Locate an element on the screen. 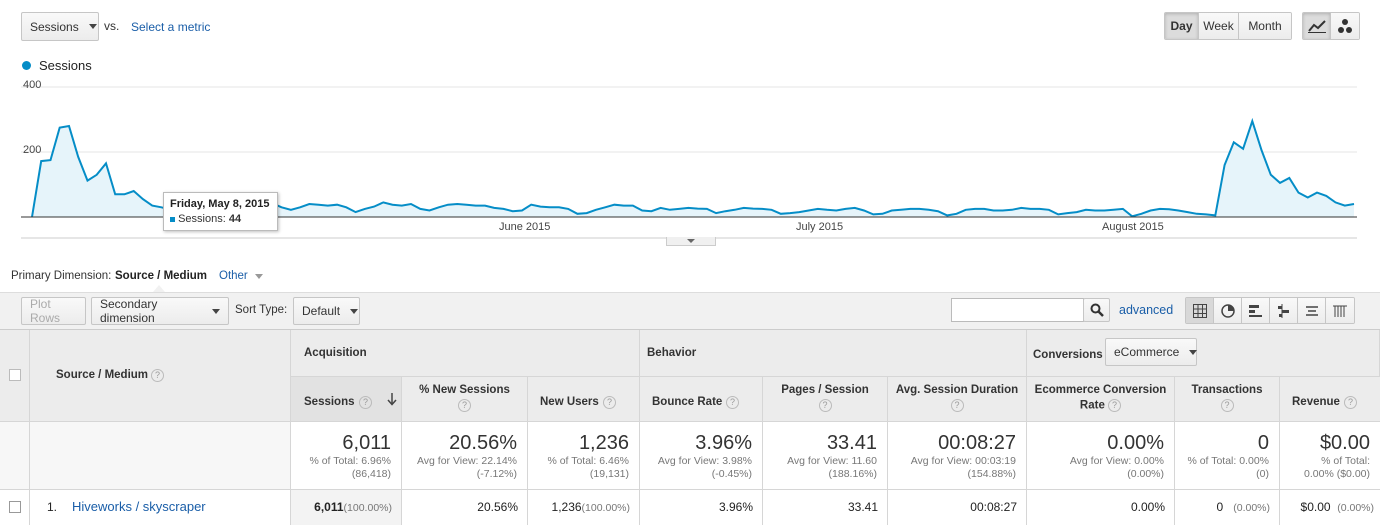 This screenshot has height=525, width=1380. chart-grid is located at coordinates (689, 119).